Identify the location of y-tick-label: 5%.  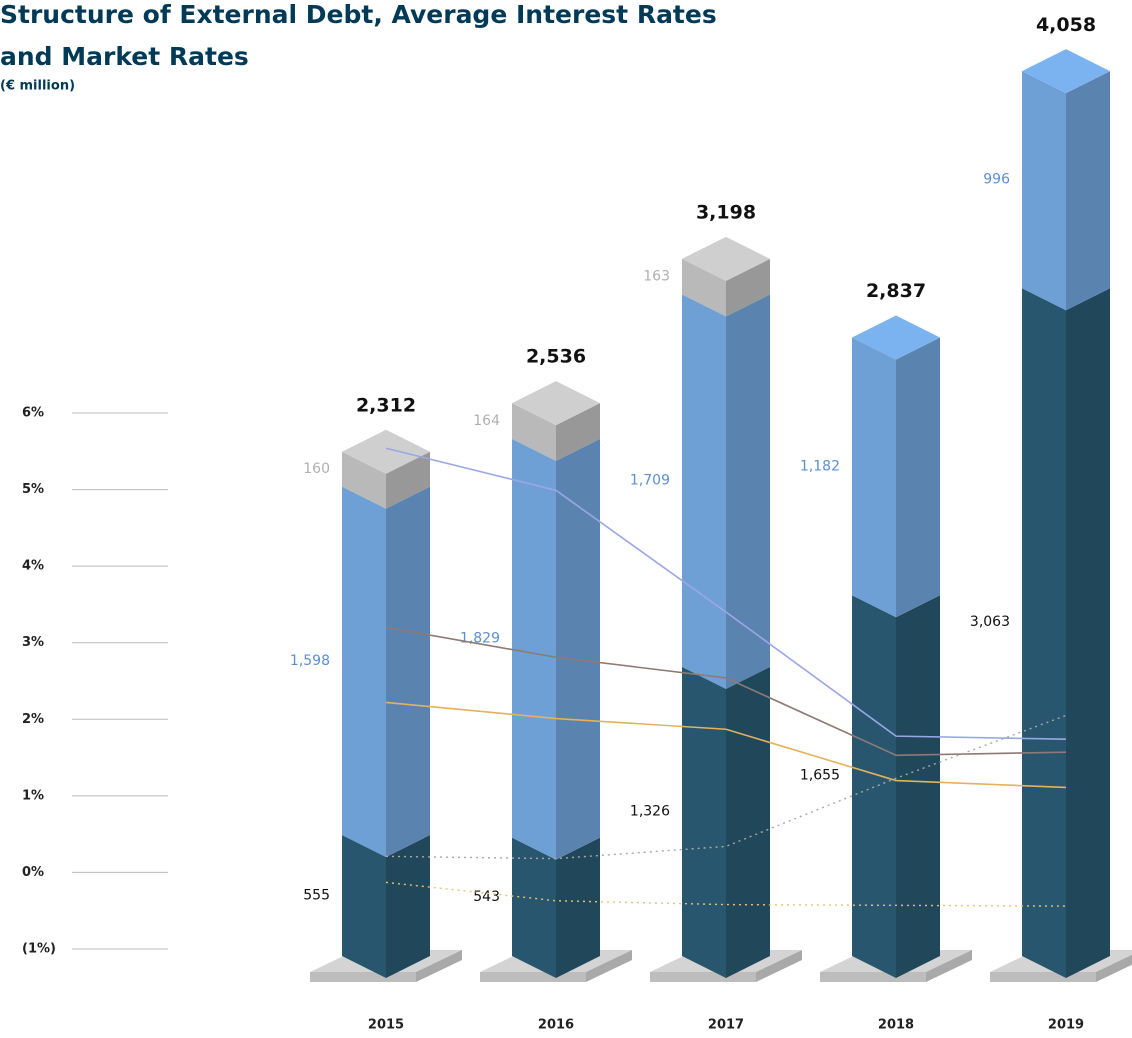
(33, 489).